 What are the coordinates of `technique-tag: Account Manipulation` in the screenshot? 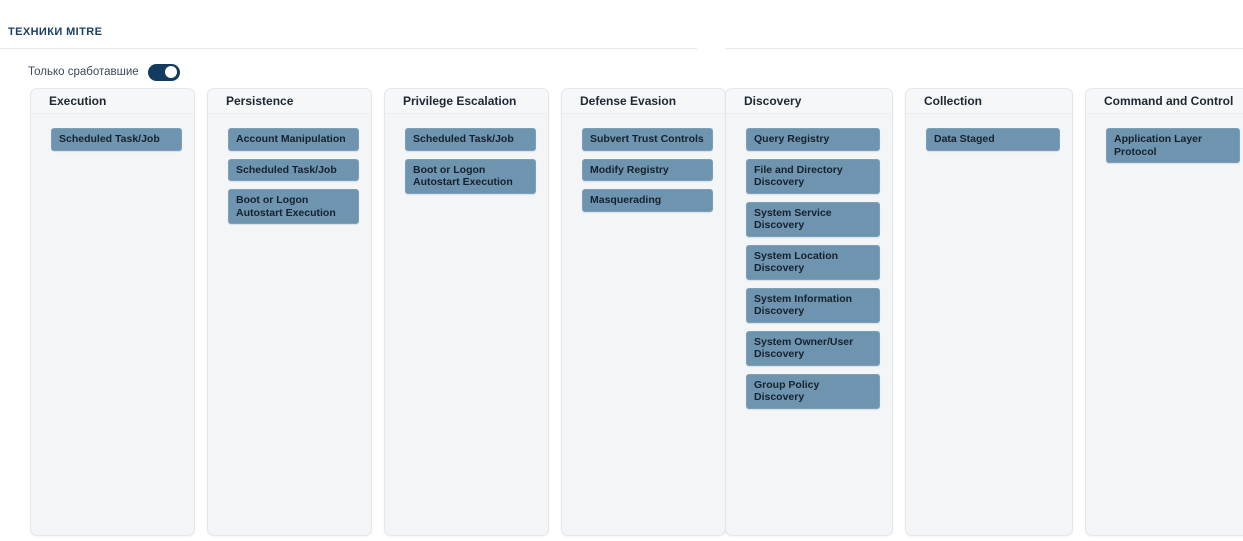 It's located at (293, 139).